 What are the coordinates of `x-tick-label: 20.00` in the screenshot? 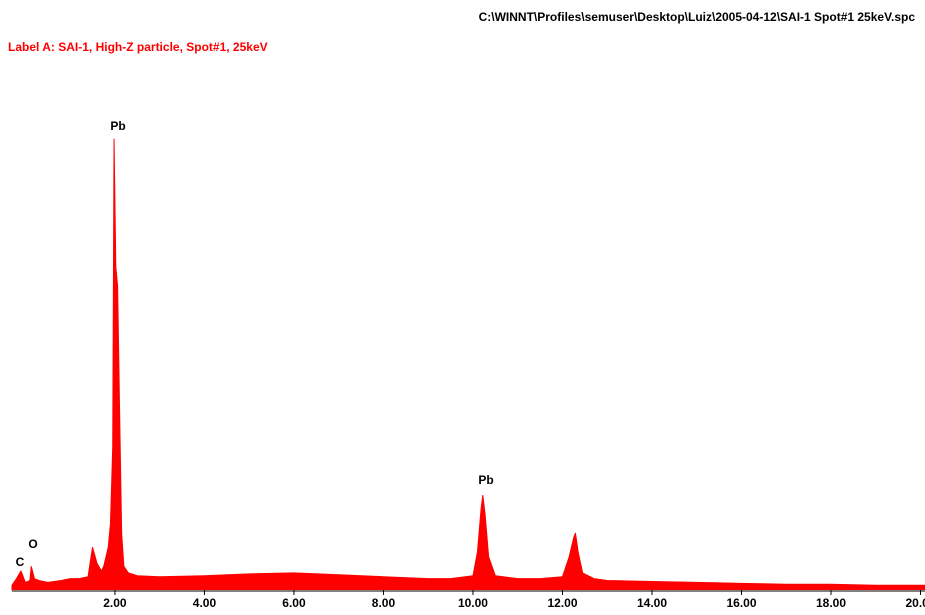 It's located at (915, 603).